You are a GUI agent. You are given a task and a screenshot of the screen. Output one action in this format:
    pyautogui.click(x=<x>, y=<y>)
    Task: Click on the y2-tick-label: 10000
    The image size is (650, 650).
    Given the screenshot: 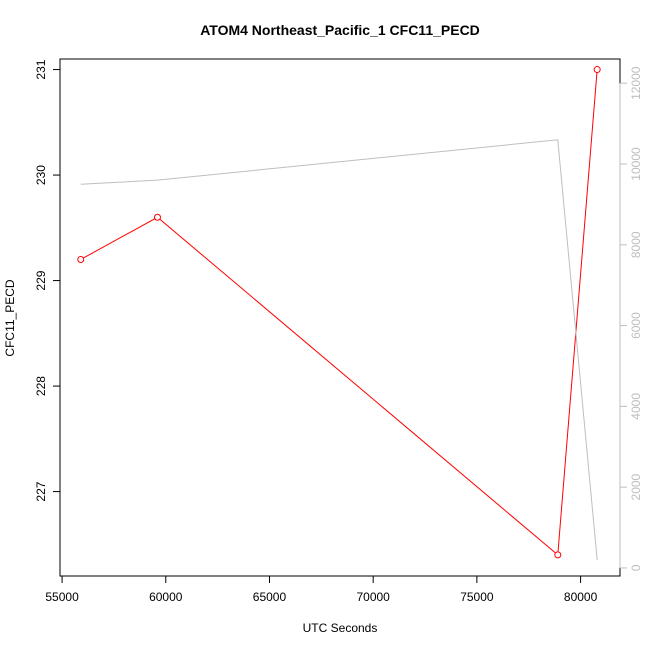 What is the action you would take?
    pyautogui.click(x=636, y=164)
    